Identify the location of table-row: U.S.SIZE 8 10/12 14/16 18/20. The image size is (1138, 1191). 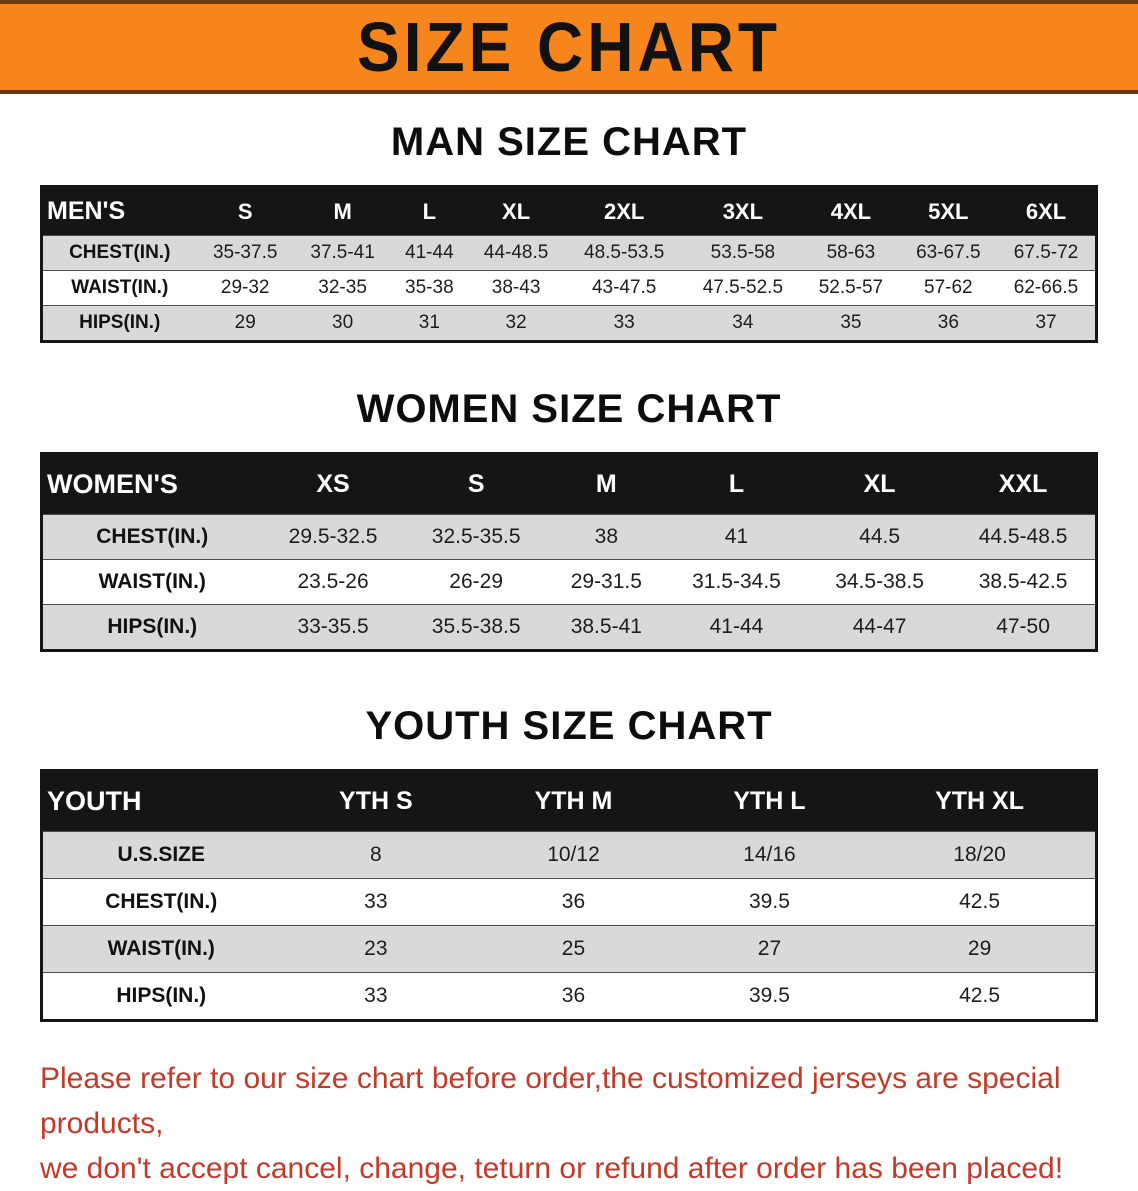
(569, 855).